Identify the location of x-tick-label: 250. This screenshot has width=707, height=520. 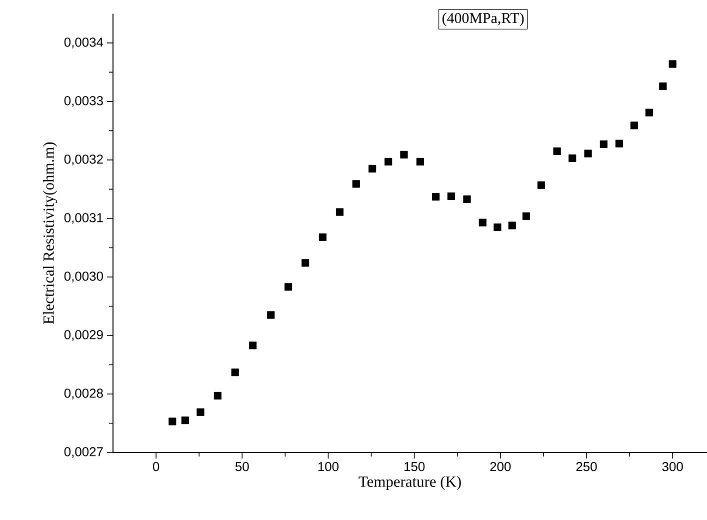
(586, 467).